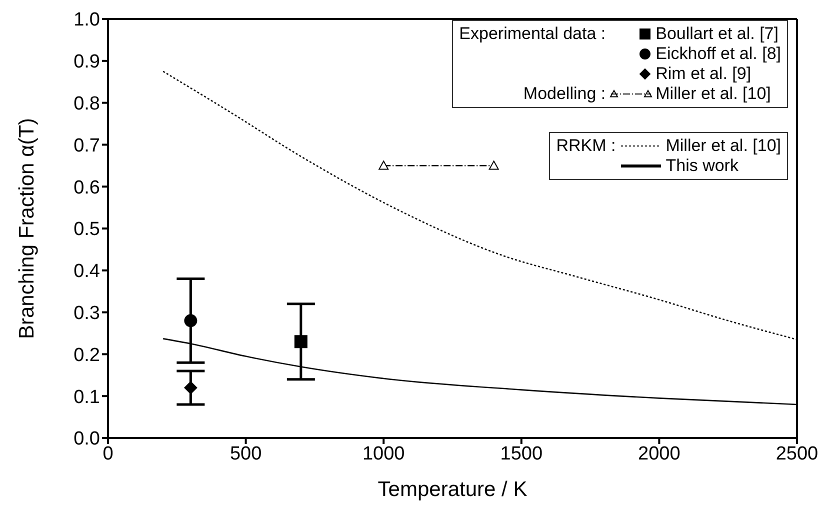 Image resolution: width=825 pixels, height=520 pixels. Describe the element at coordinates (383, 453) in the screenshot. I see `x-tick-label: 1000` at that location.